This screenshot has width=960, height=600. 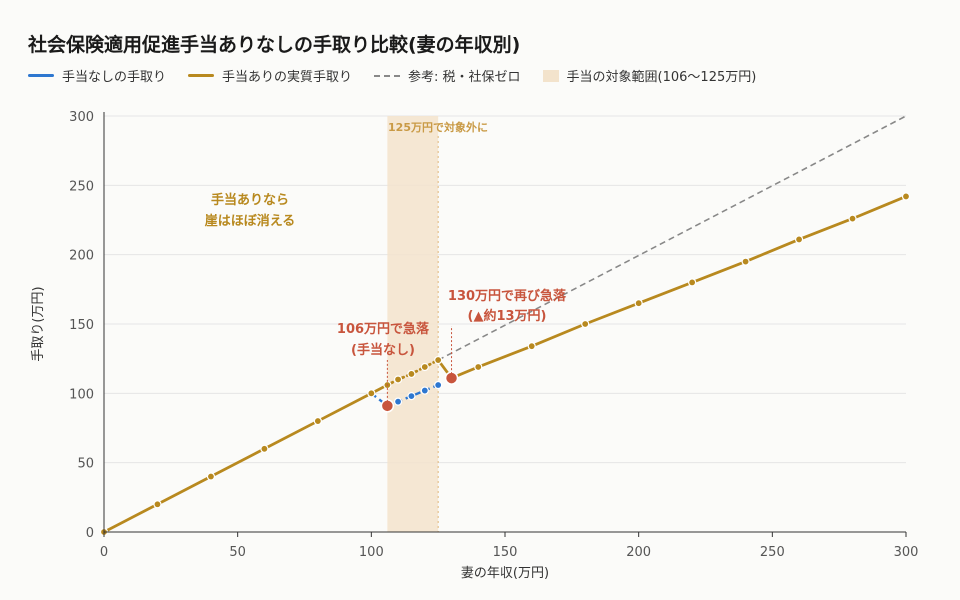 What do you see at coordinates (85, 464) in the screenshot?
I see `y-tick-label: 50` at bounding box center [85, 464].